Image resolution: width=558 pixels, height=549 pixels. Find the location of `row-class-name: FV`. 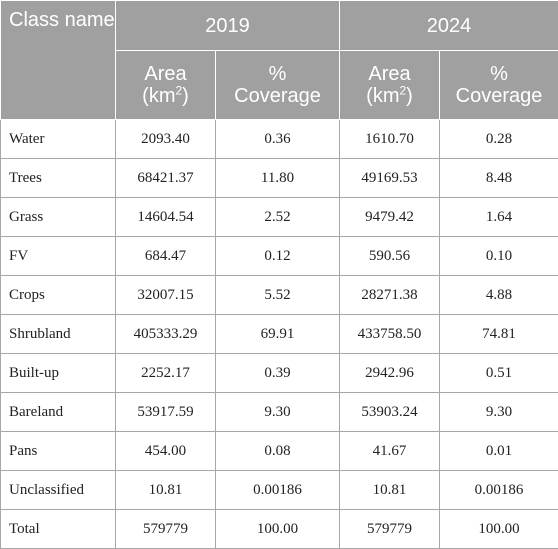

row-class-name: FV is located at coordinates (58, 256).